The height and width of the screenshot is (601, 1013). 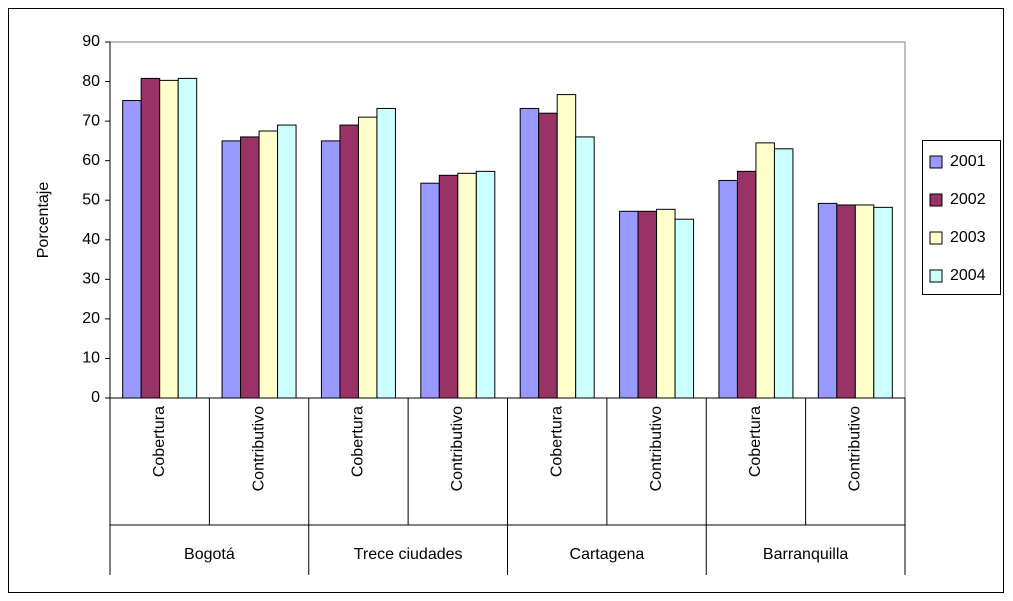 What do you see at coordinates (408, 554) in the screenshot?
I see `group-label: Trece ciudades` at bounding box center [408, 554].